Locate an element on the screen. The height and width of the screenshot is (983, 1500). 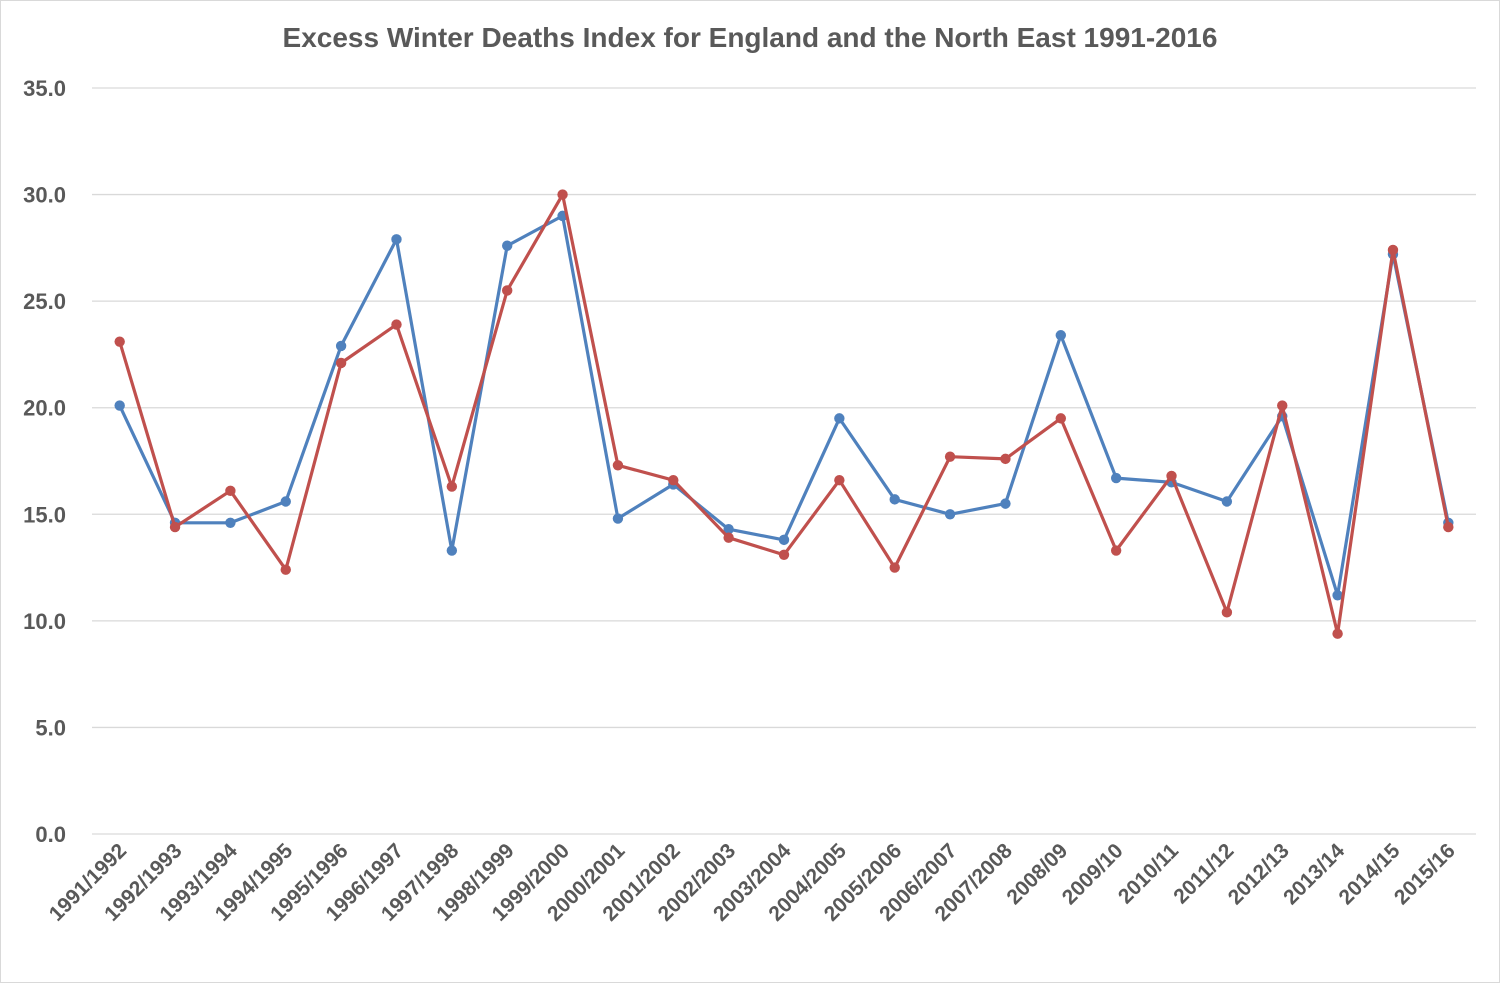
y-tick-label: 10.0 is located at coordinates (44, 621).